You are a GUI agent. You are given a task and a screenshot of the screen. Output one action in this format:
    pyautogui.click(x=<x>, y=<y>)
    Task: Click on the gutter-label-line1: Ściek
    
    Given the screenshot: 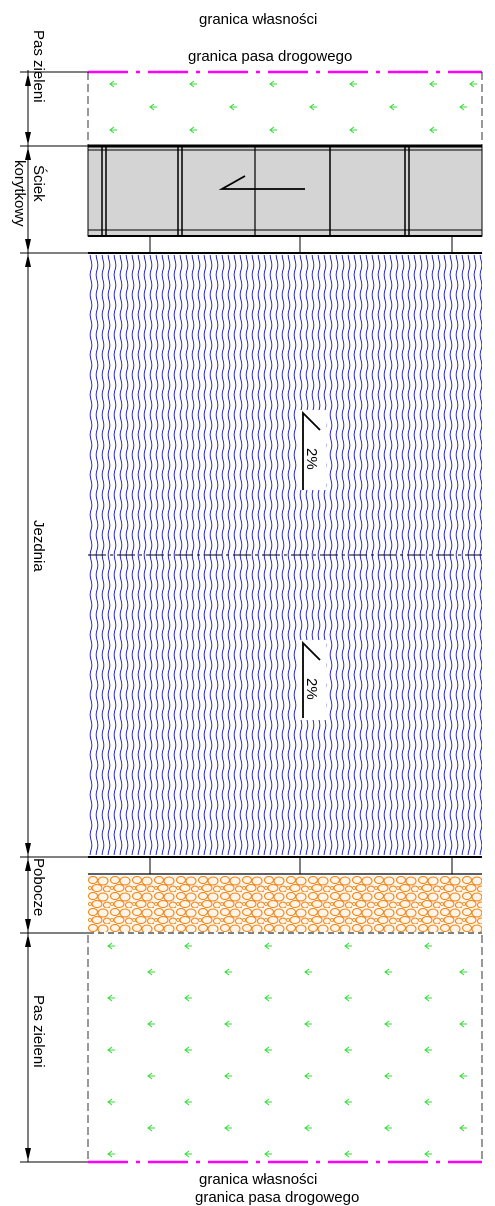 What is the action you would take?
    pyautogui.click(x=39, y=183)
    